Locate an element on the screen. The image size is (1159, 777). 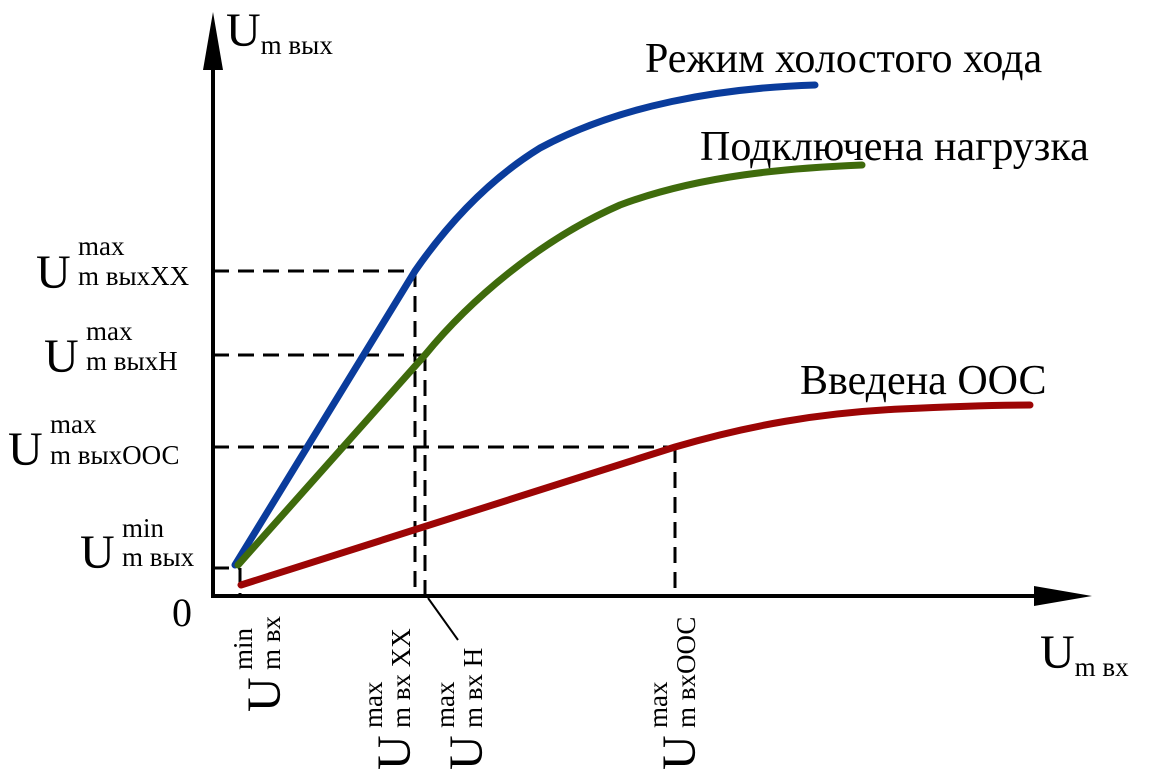
label-idle: Режим холостого хода is located at coordinates (844, 59).